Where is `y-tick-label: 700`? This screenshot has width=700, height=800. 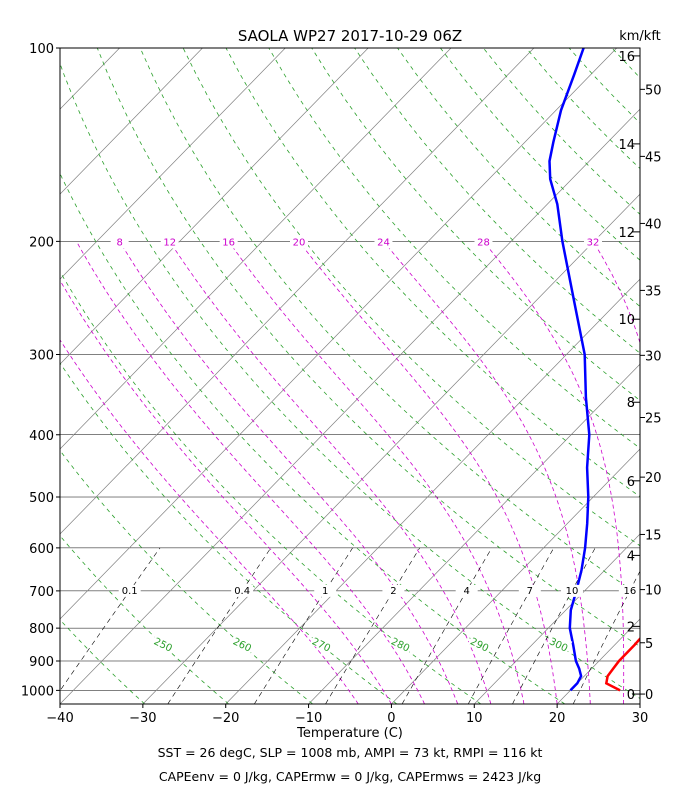 y-tick-label: 700 is located at coordinates (41, 592).